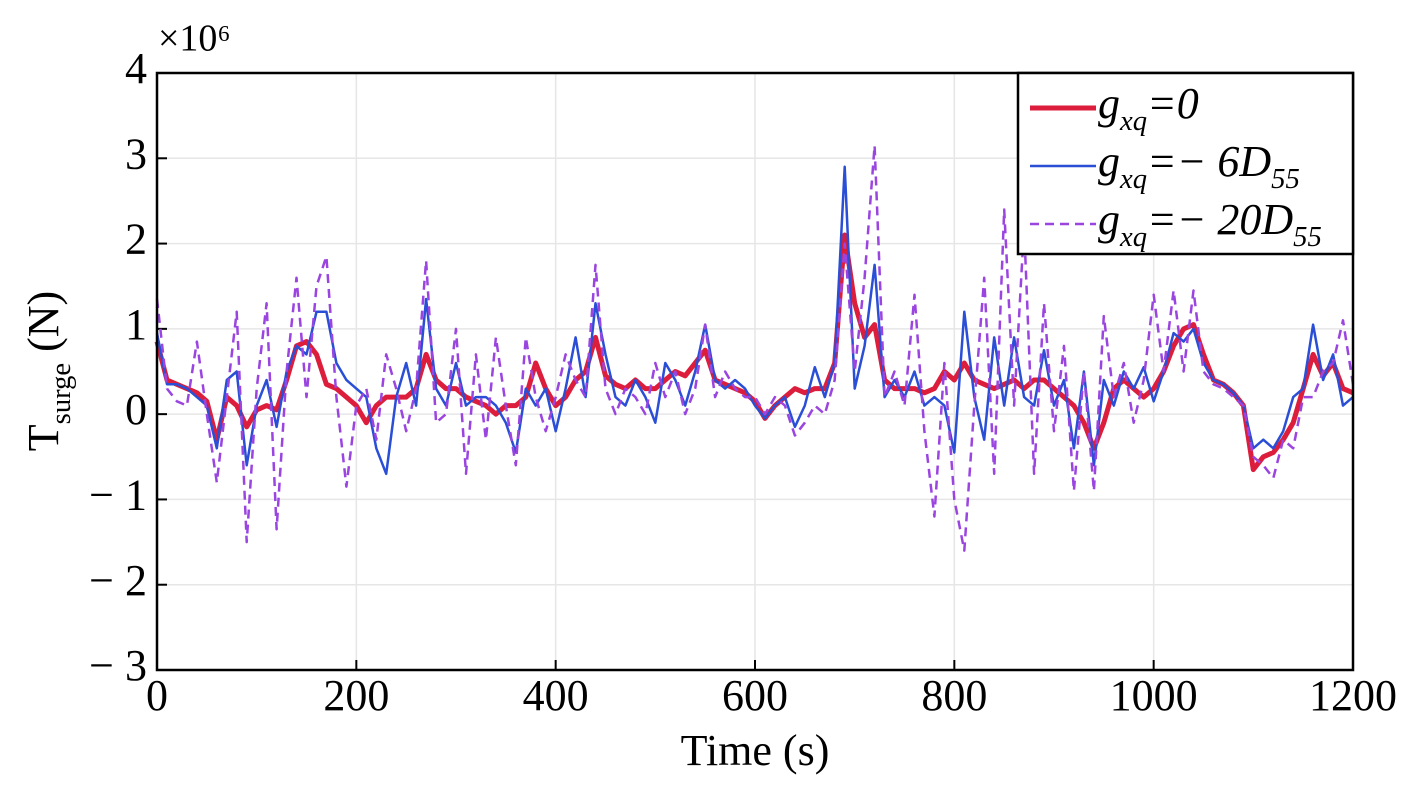  Describe the element at coordinates (755, 750) in the screenshot. I see `x-axis-label: Time (s)` at that location.